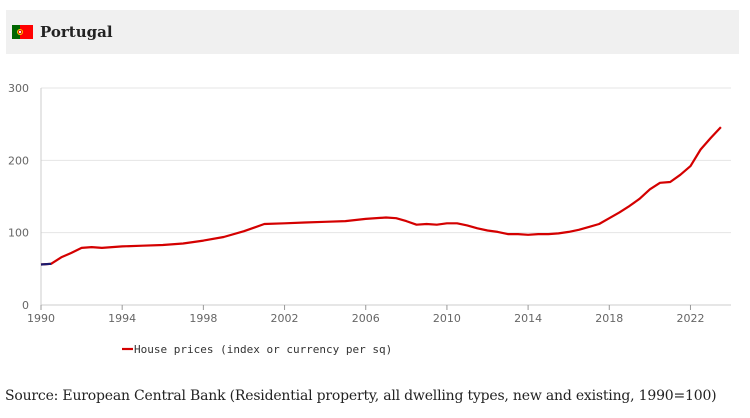 The width and height of the screenshot is (750, 418). I want to click on x-tick-label: 2002, so click(285, 318).